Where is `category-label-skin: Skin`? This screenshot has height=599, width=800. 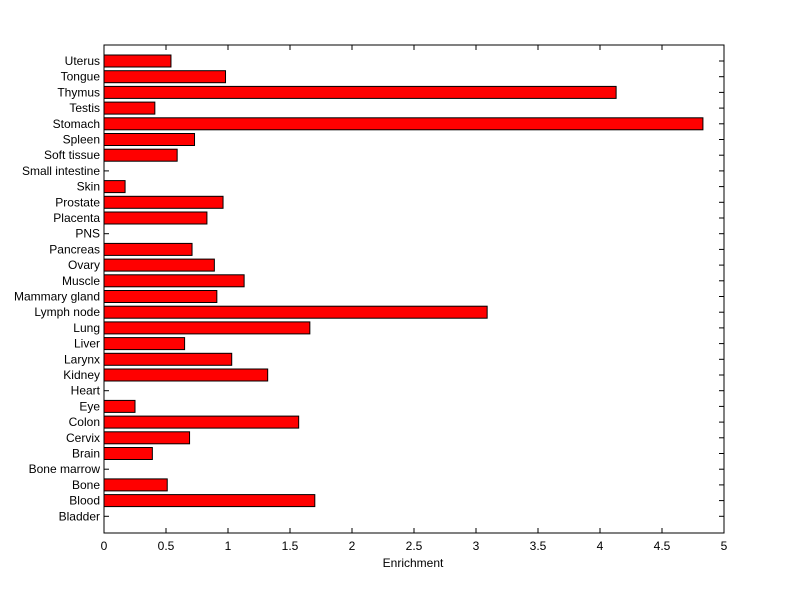
category-label-skin: Skin is located at coordinates (88, 187).